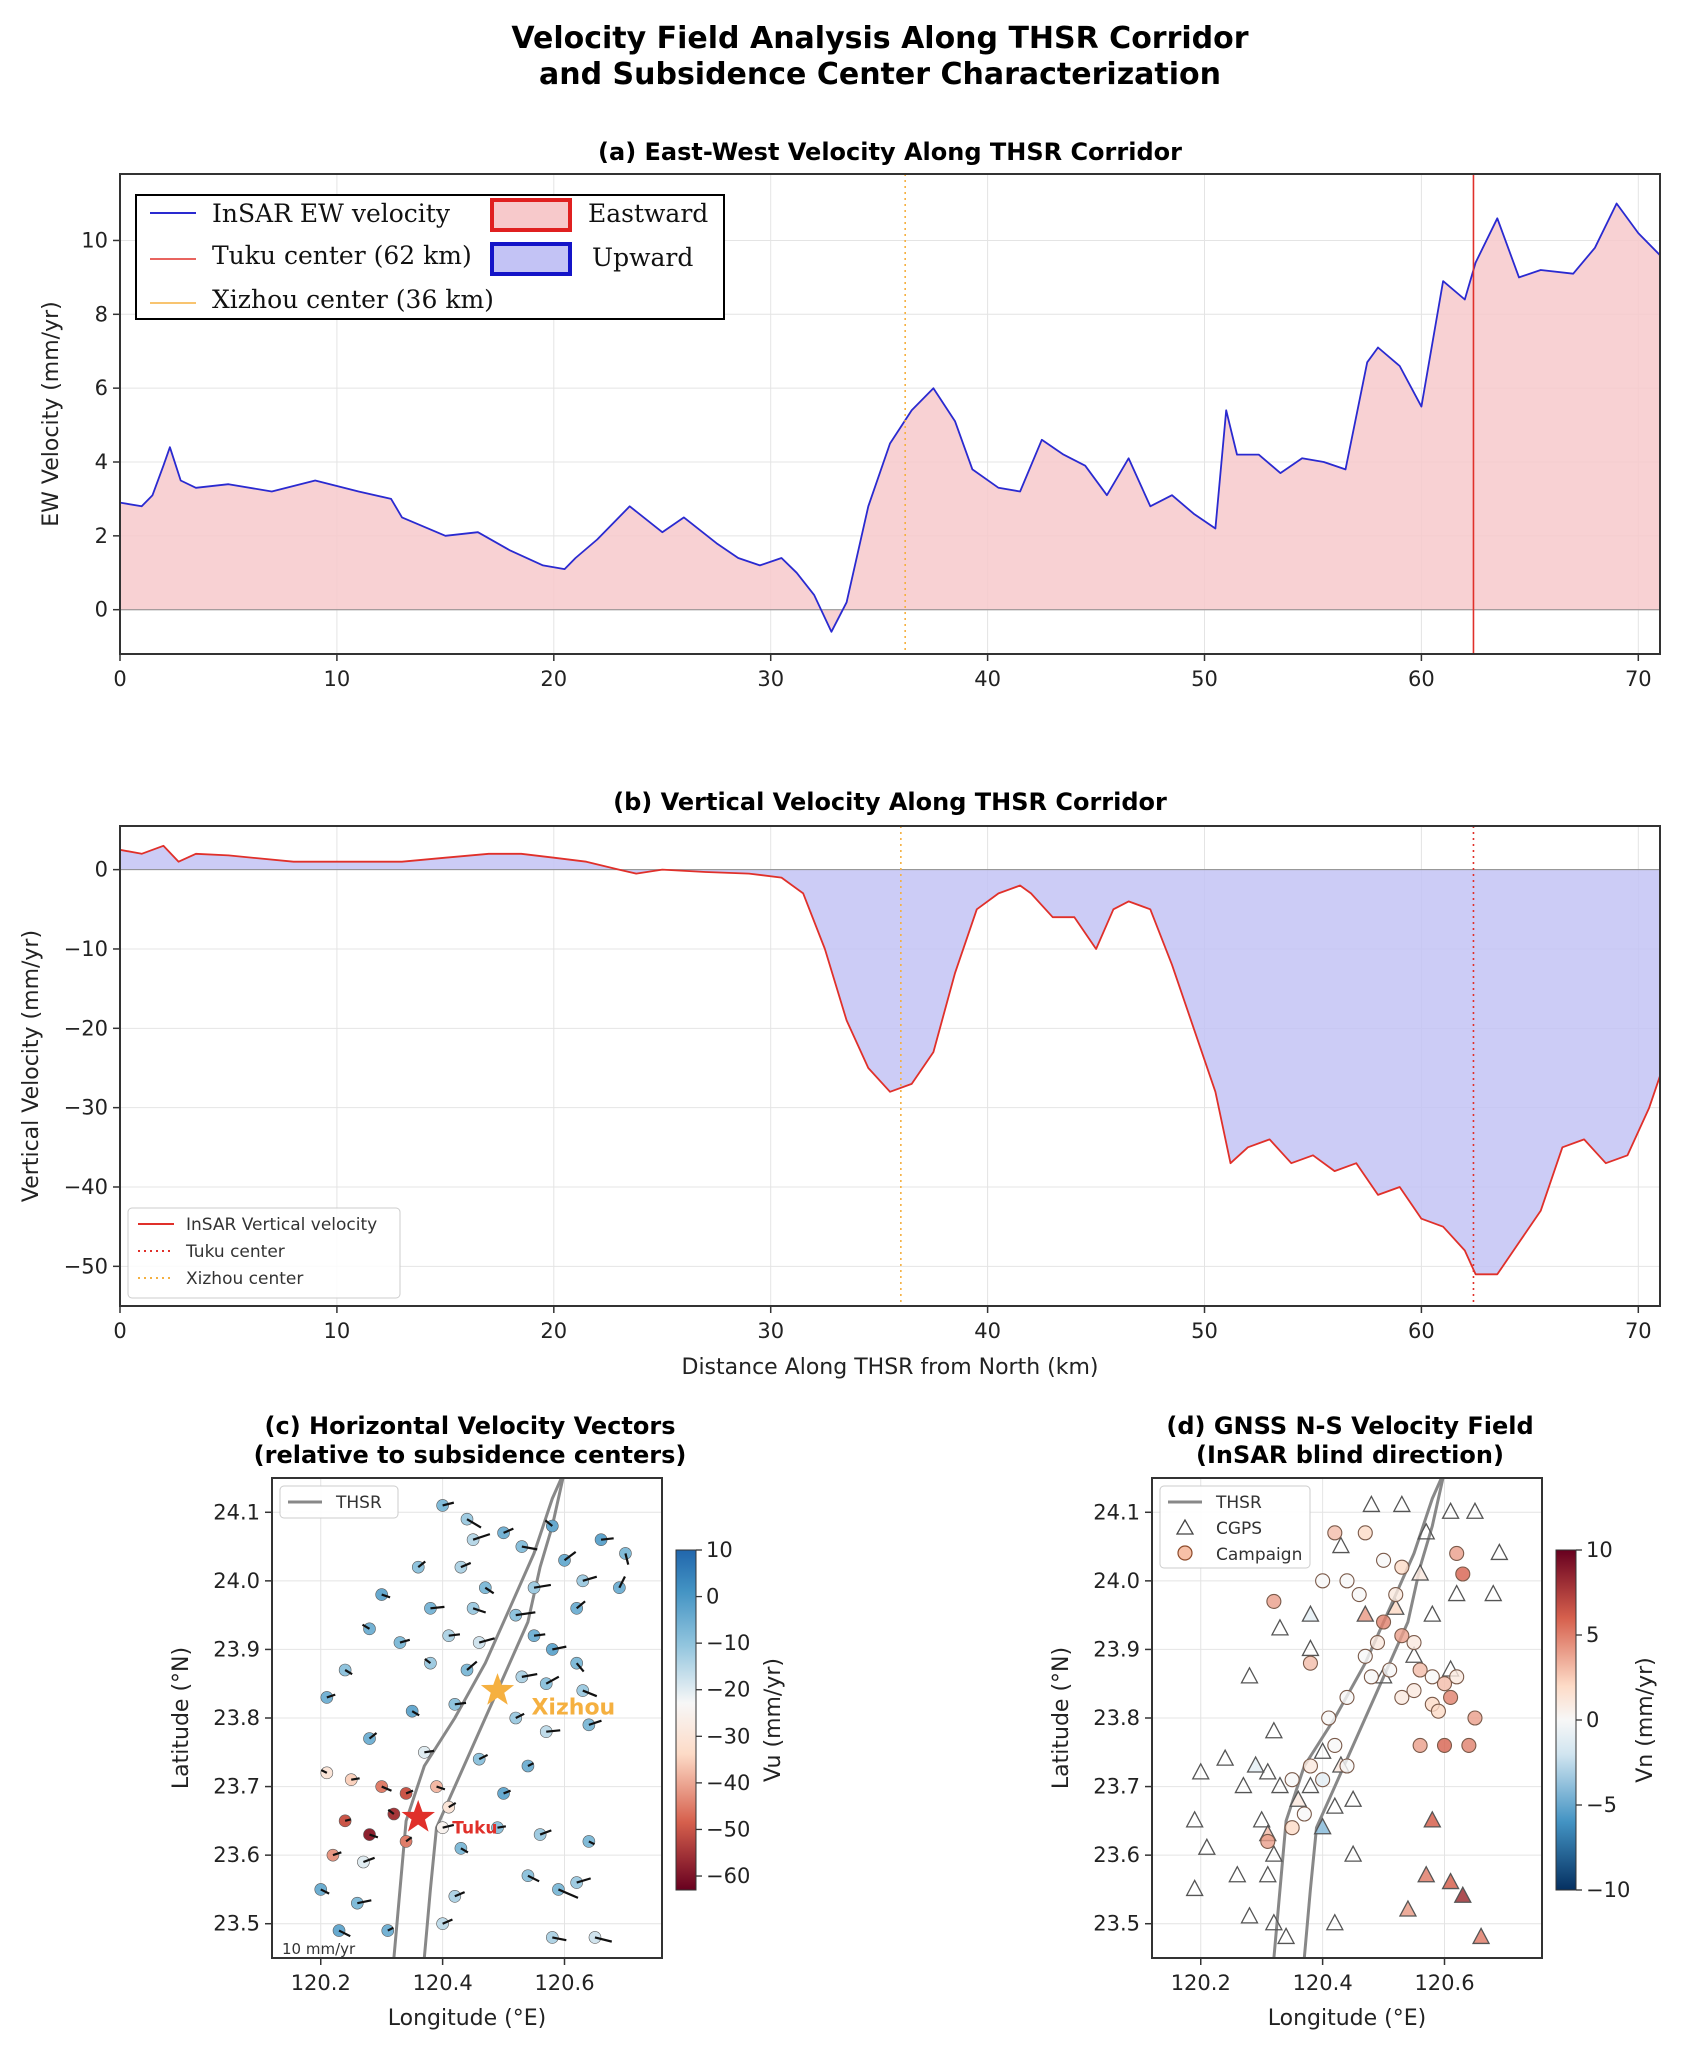 This screenshot has height=2051, width=1691. What do you see at coordinates (573, 1708) in the screenshot?
I see `xizhou-center-label: Xizhou` at bounding box center [573, 1708].